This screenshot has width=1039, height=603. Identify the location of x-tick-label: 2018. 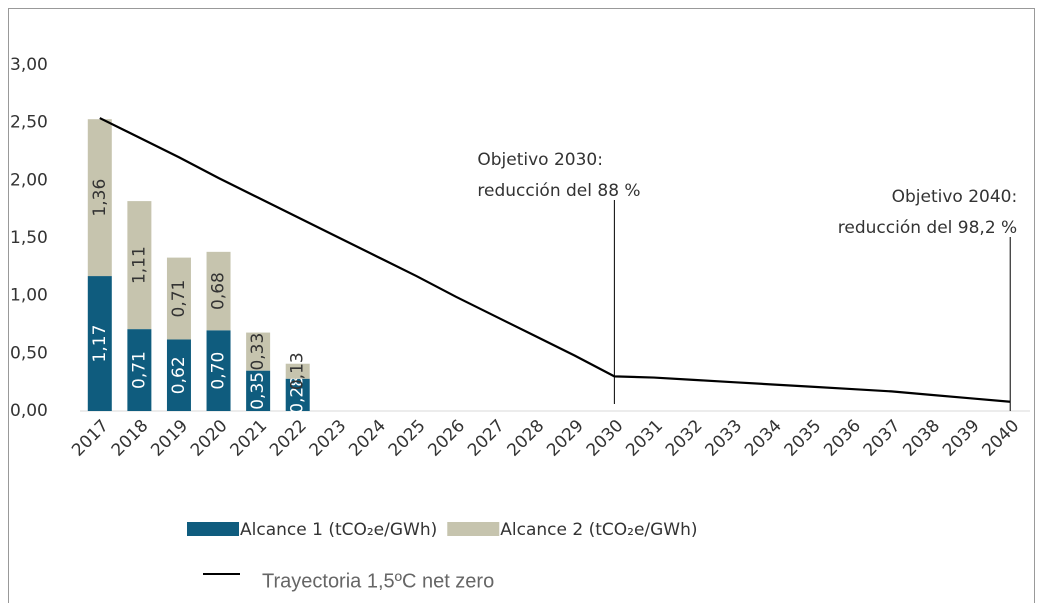
(130, 438).